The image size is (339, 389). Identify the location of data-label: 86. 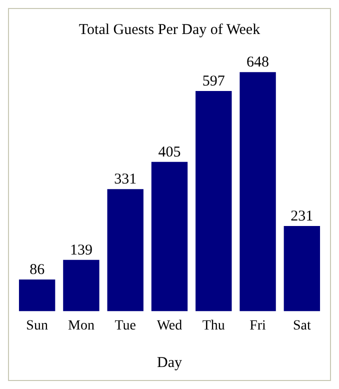
(38, 270).